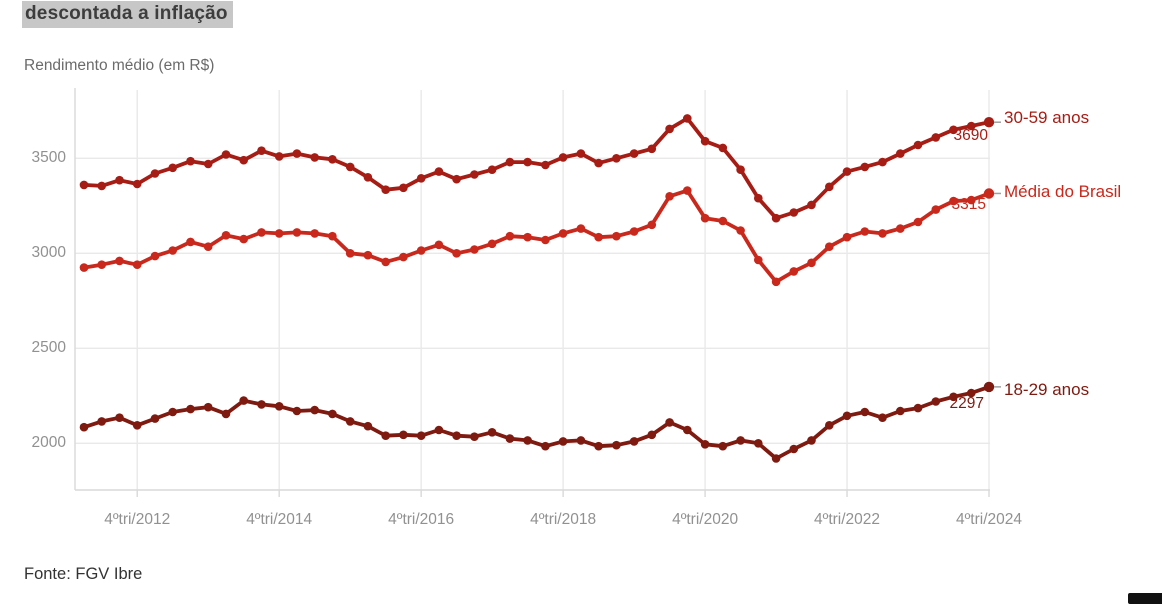 This screenshot has width=1162, height=604. What do you see at coordinates (1047, 117) in the screenshot?
I see `series-label-30-59: 30-59 anos` at bounding box center [1047, 117].